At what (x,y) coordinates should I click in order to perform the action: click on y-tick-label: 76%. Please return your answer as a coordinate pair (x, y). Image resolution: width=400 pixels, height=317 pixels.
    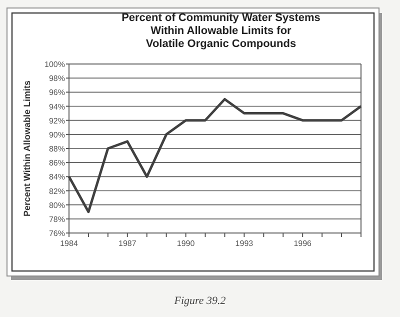
    Looking at the image, I should click on (56, 233).